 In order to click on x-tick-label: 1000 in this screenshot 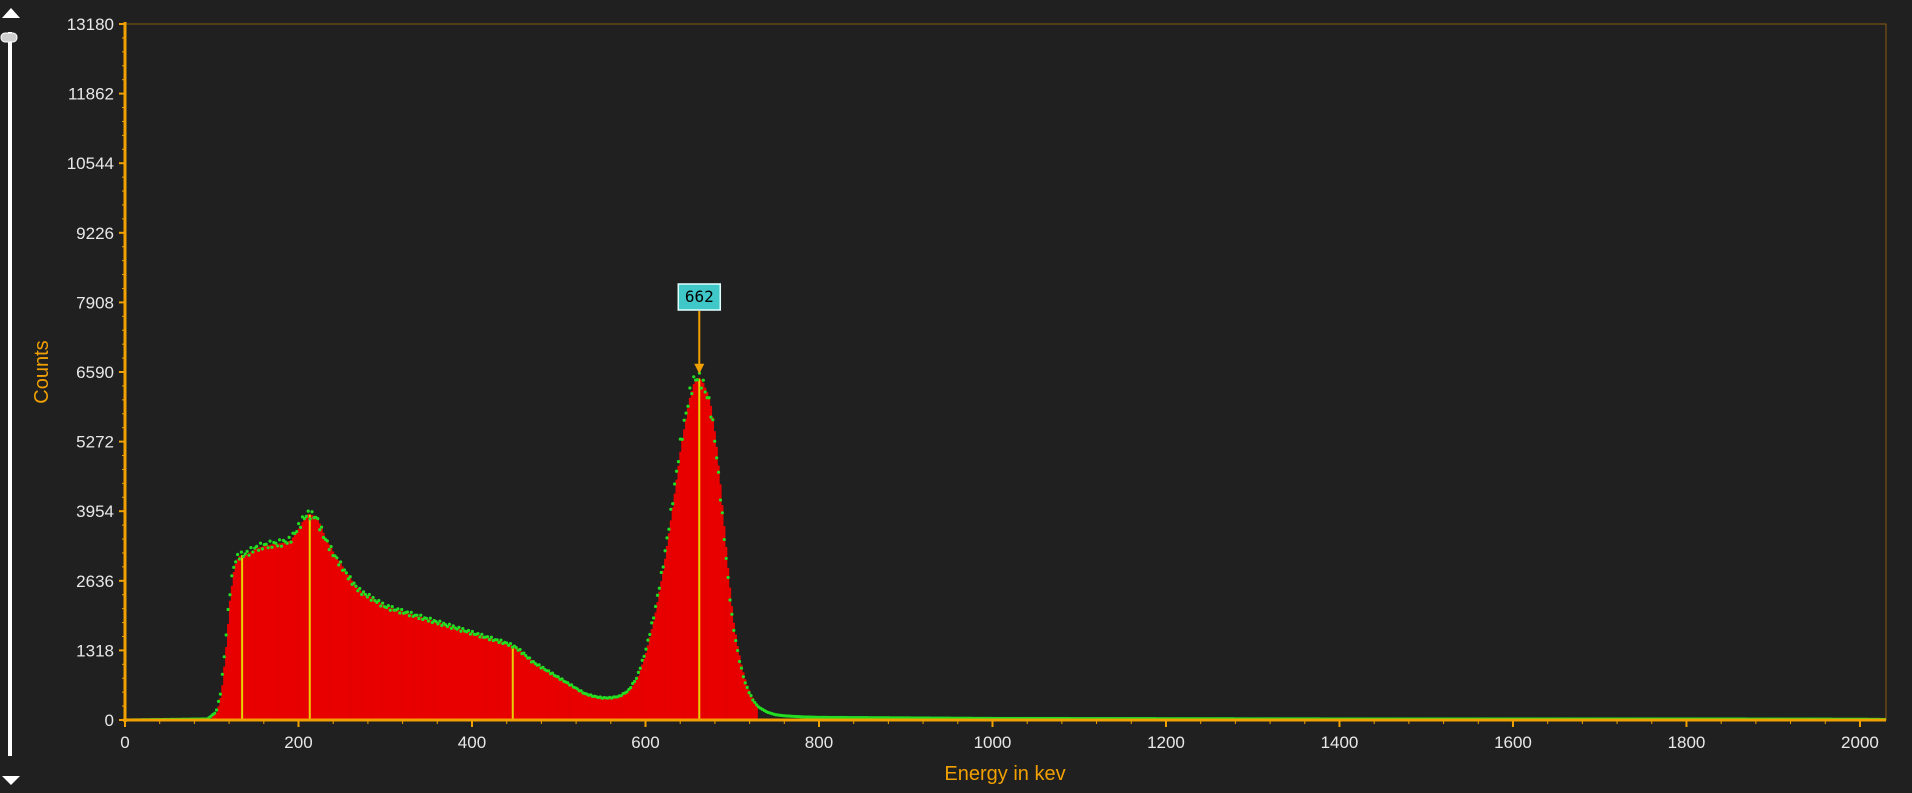, I will do `click(993, 742)`.